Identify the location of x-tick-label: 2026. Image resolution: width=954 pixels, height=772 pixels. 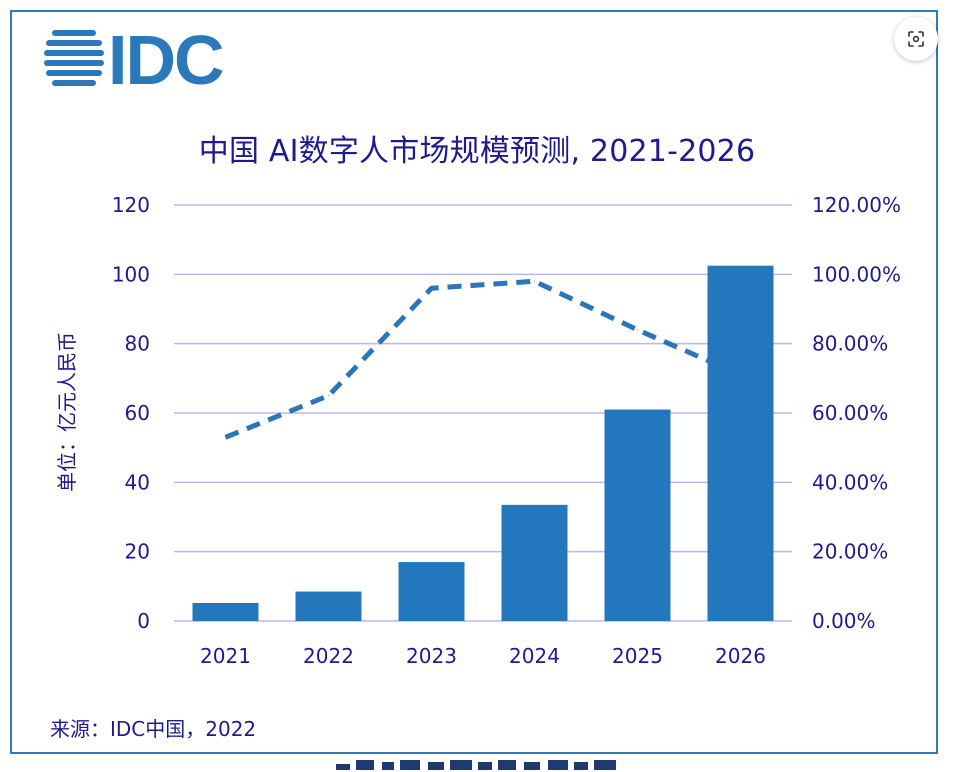
(740, 656).